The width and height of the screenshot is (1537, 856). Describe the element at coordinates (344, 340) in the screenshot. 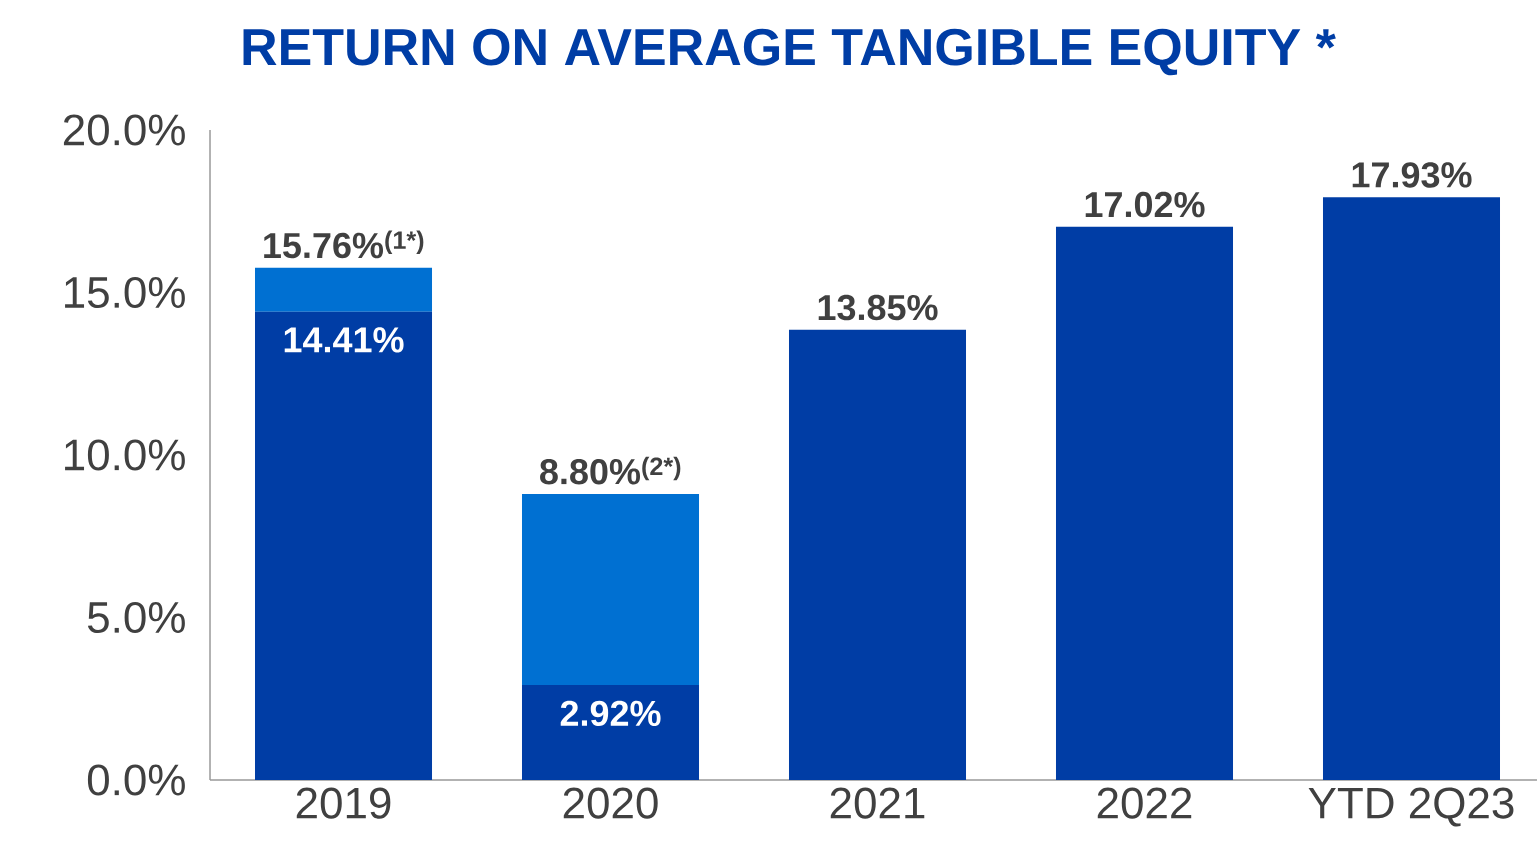

I see `data-label: 14.41%` at that location.